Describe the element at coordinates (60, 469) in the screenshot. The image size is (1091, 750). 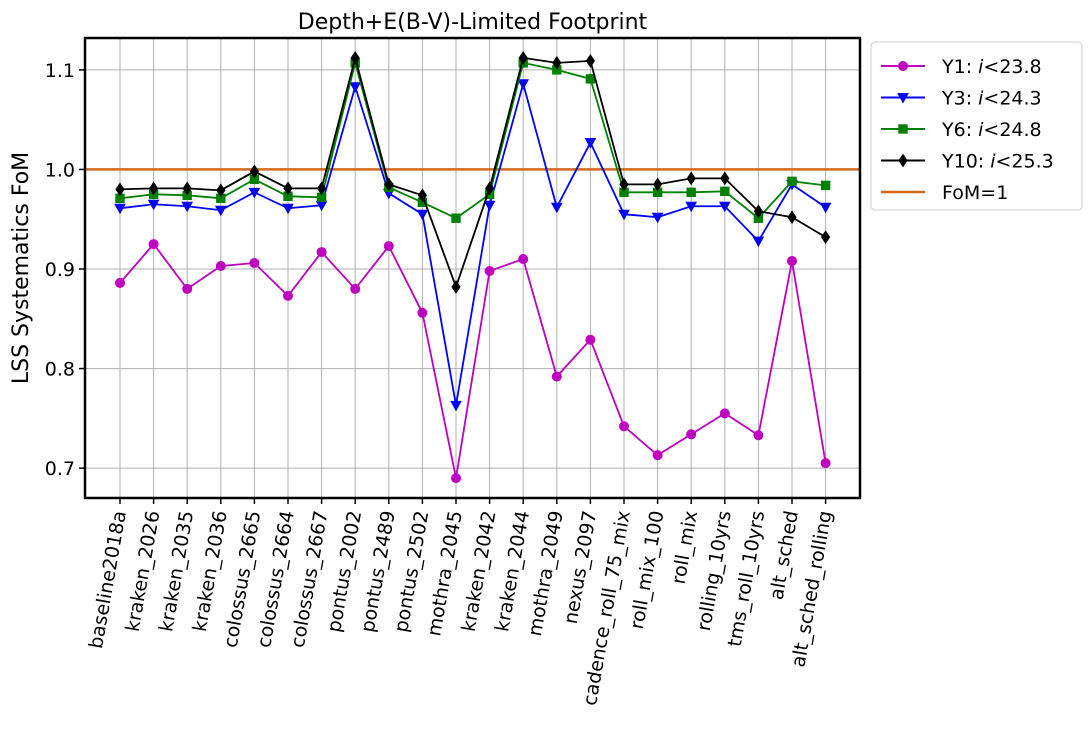
I see `y-tick-label: 0.7` at that location.